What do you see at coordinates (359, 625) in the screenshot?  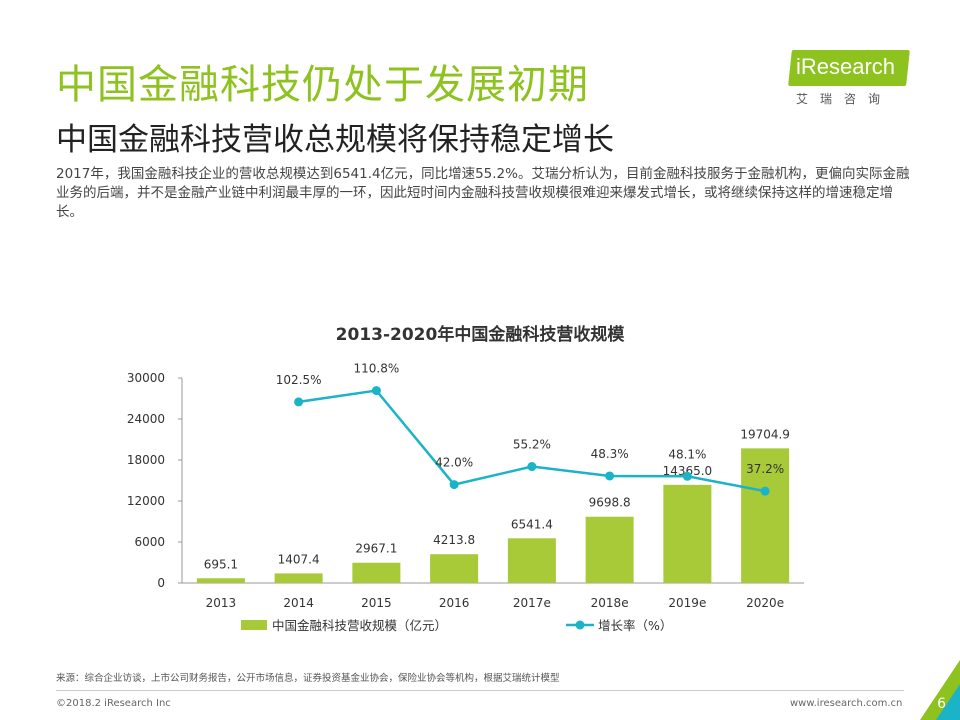 I see `legend-bar-label: 中国金融科技营收规模（亿元）` at bounding box center [359, 625].